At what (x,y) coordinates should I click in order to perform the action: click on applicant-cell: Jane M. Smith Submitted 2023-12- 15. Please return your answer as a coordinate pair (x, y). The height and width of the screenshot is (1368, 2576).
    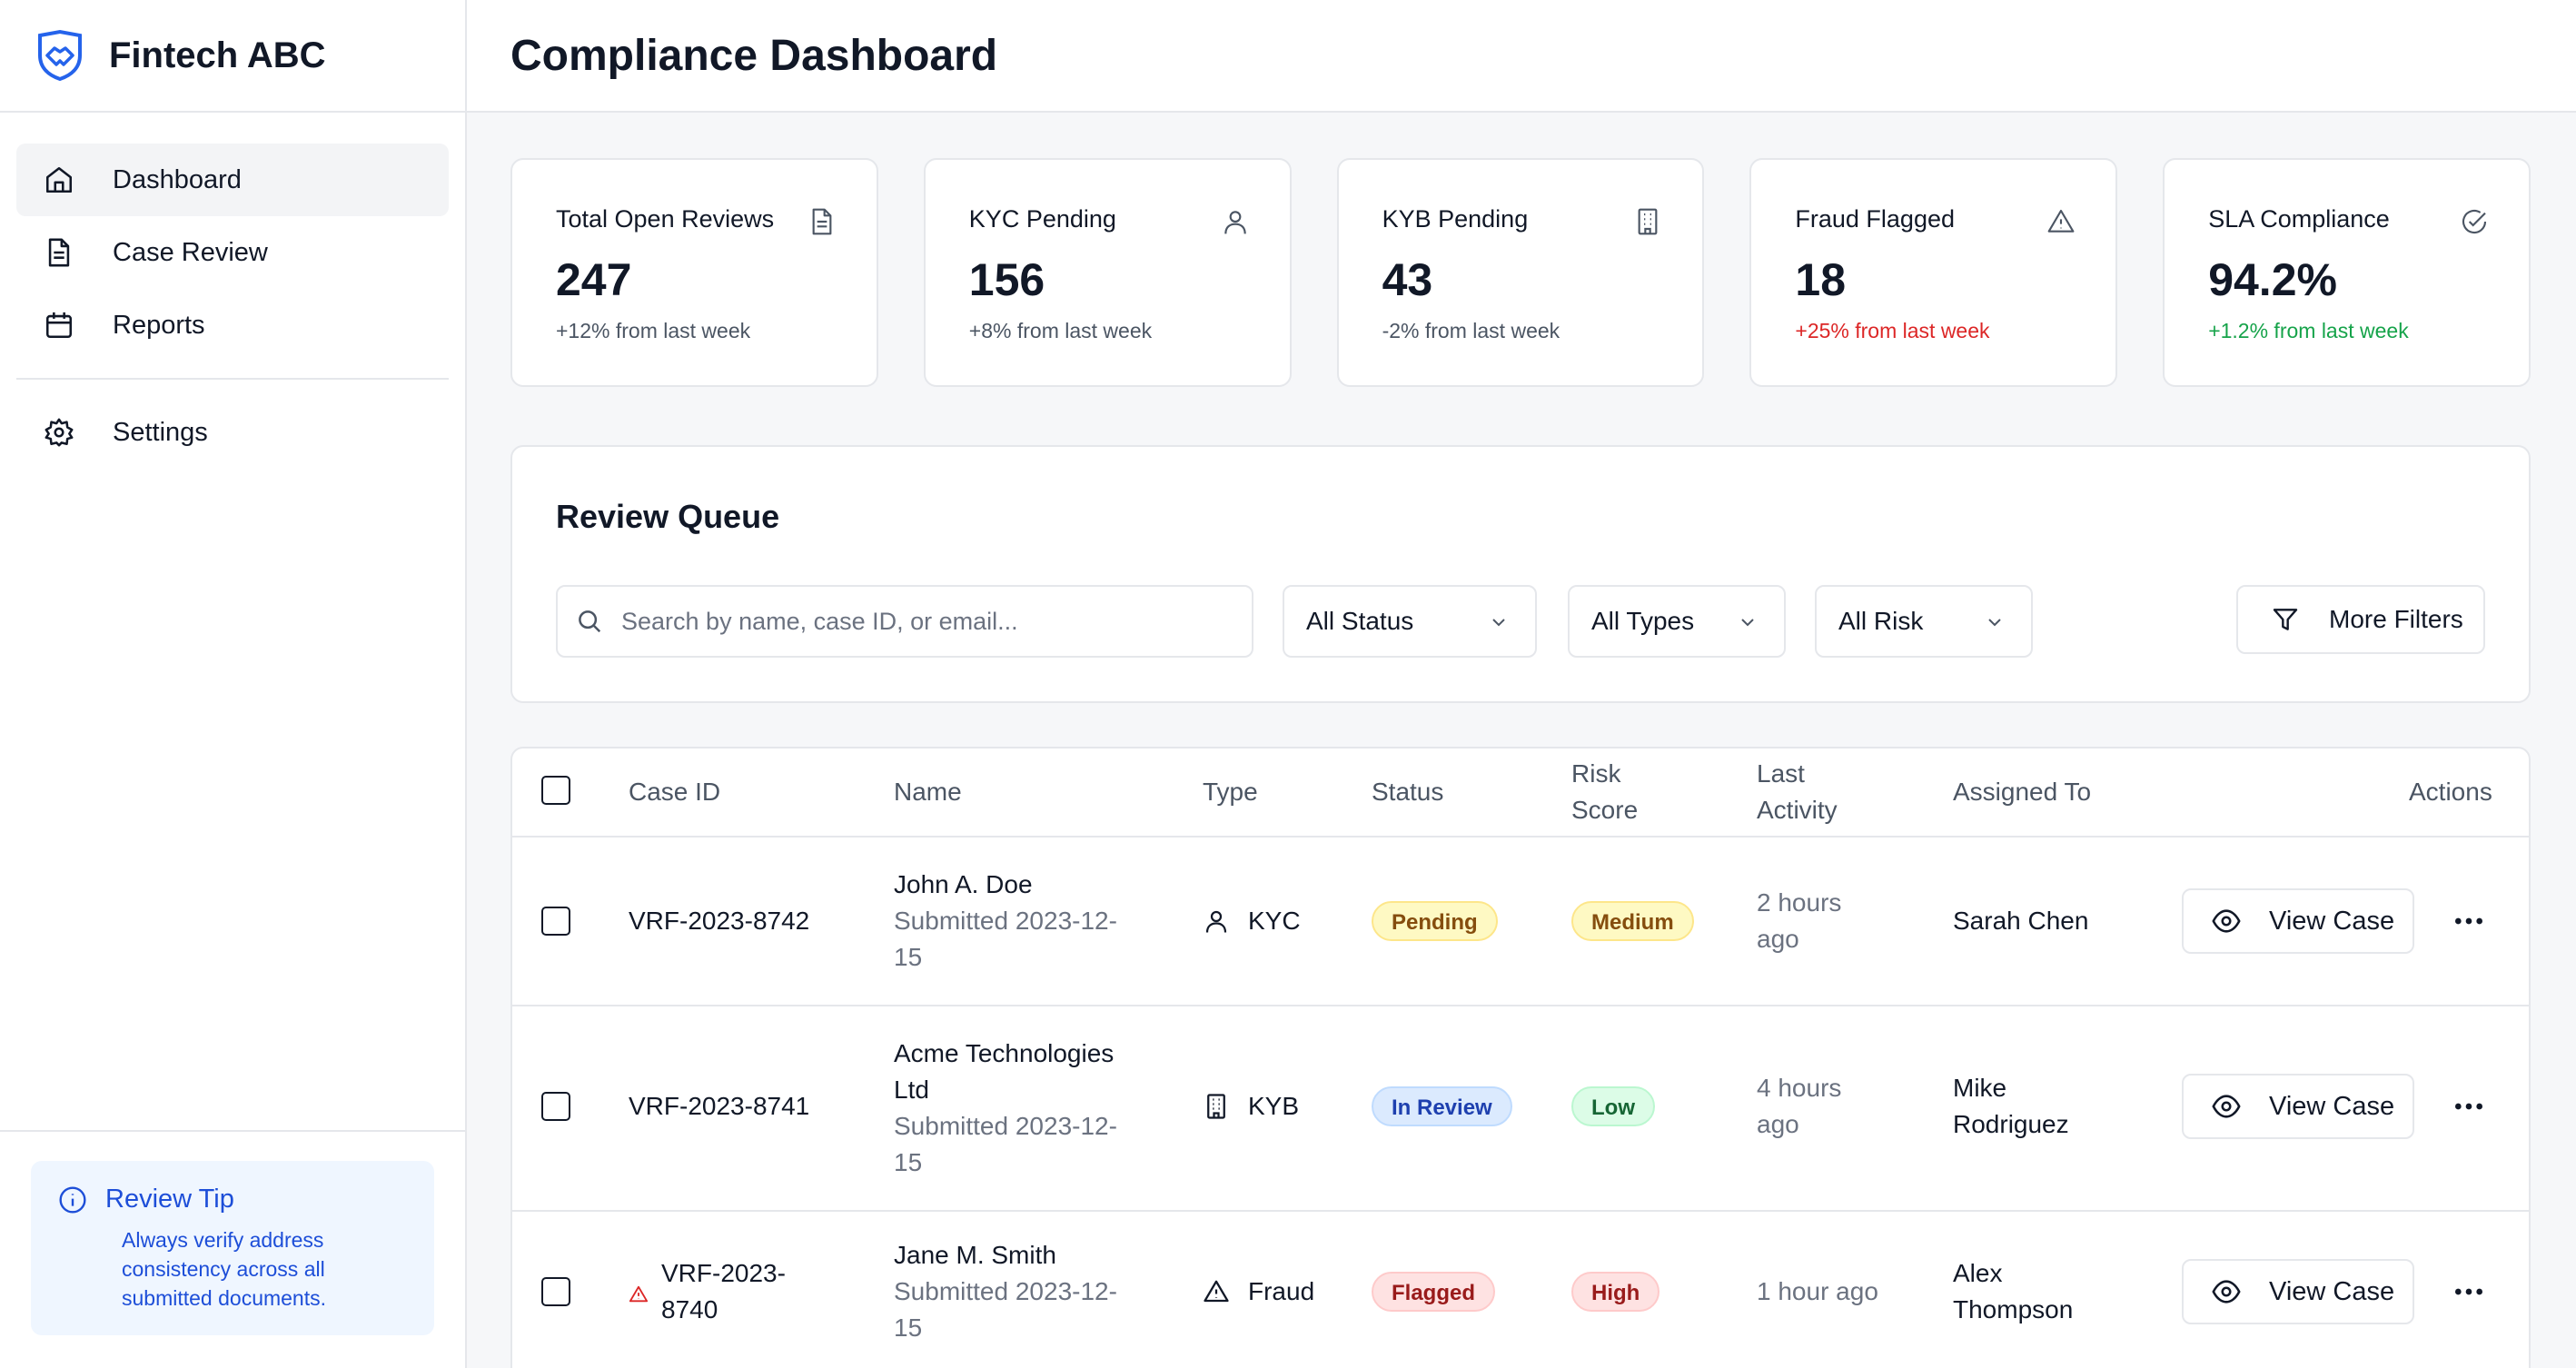
    Looking at the image, I should click on (1005, 1291).